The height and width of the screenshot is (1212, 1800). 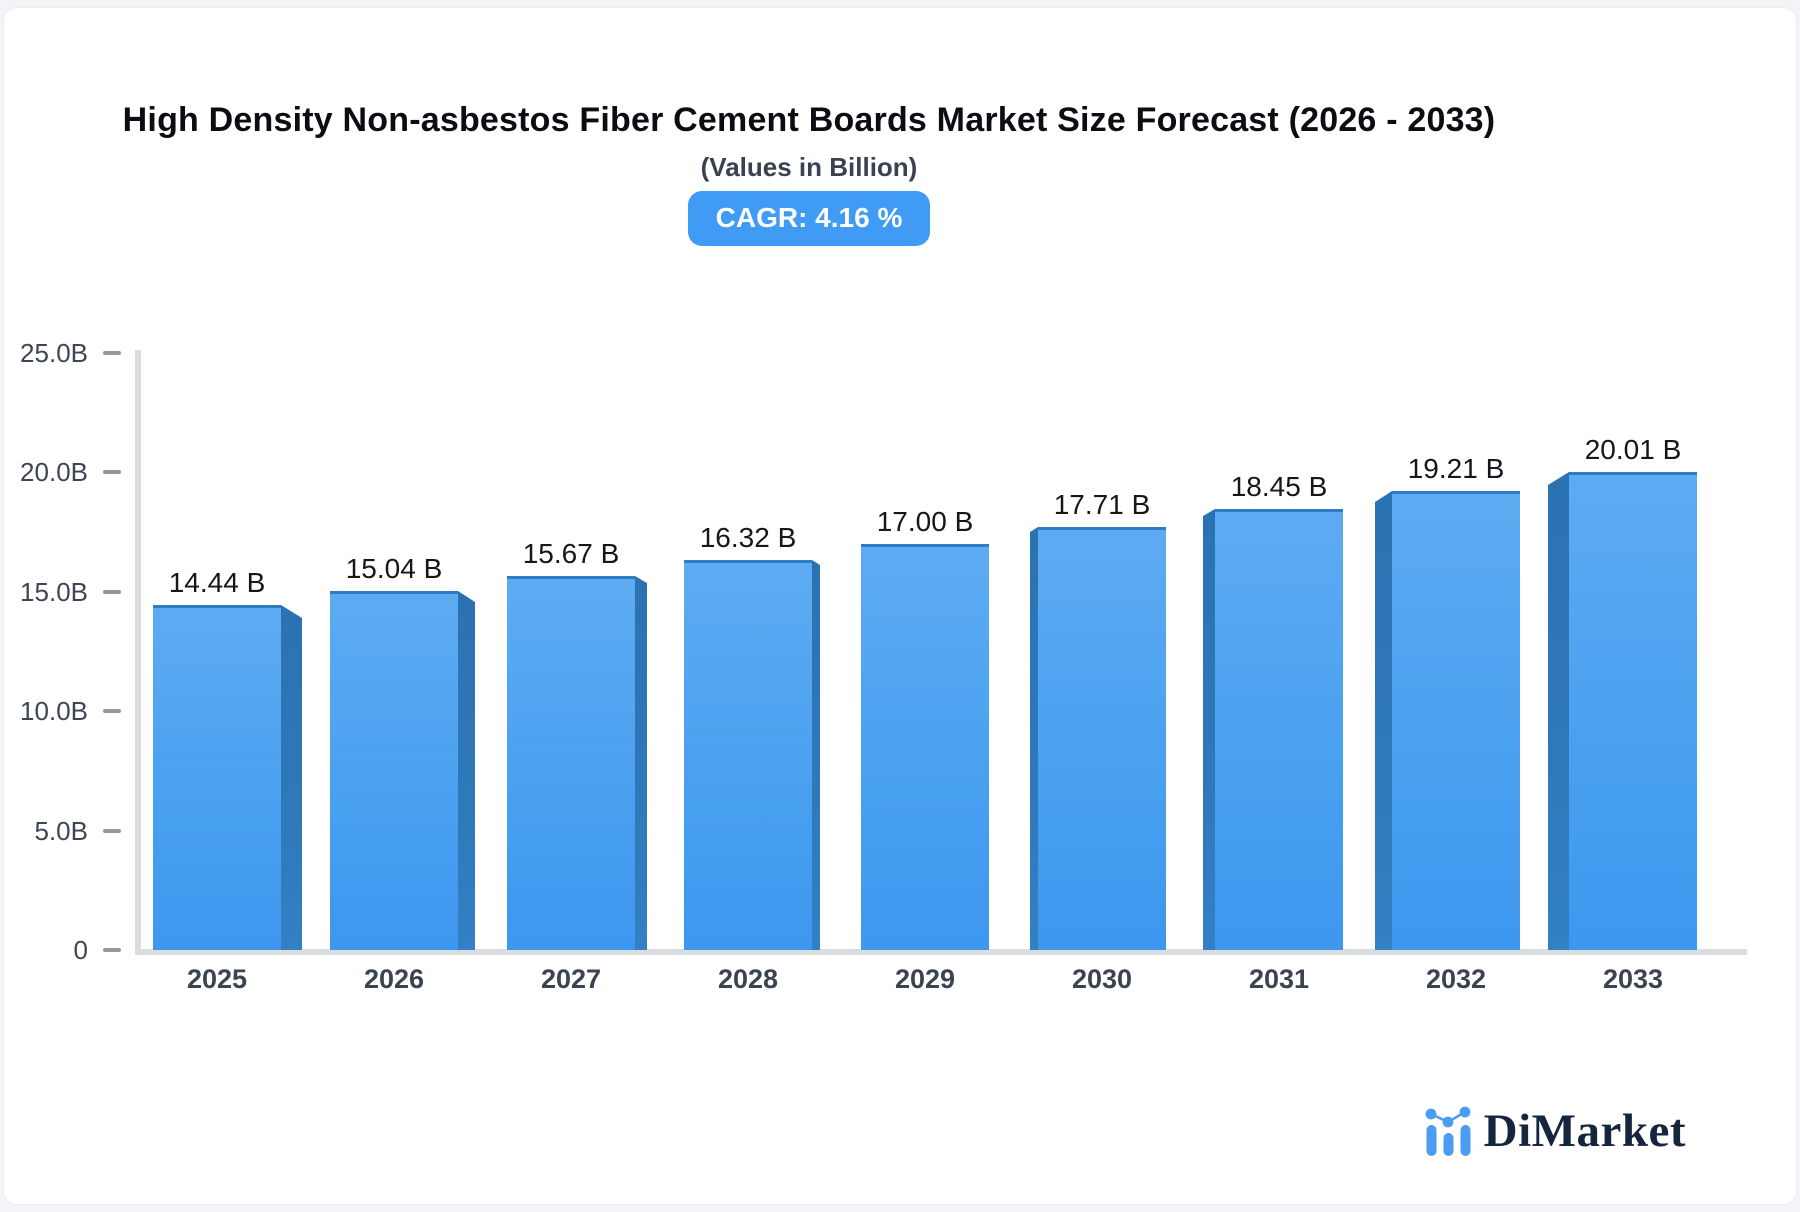 What do you see at coordinates (54, 472) in the screenshot?
I see `y-axis-label: 20.0B` at bounding box center [54, 472].